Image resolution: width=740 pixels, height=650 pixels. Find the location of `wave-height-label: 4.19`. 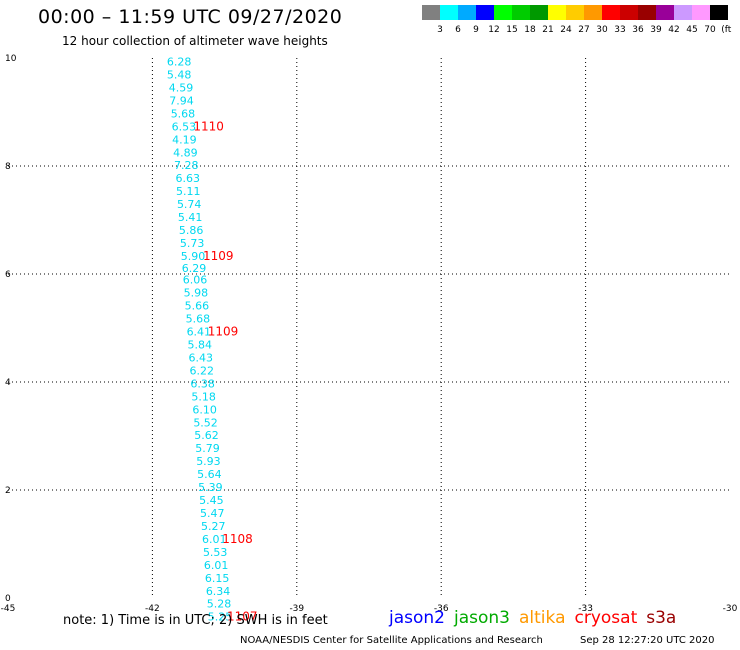

wave-height-label: 4.19 is located at coordinates (184, 139).